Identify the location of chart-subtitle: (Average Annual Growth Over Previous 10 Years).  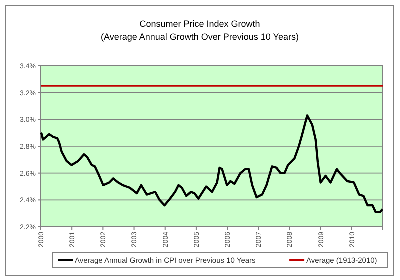
(200, 37).